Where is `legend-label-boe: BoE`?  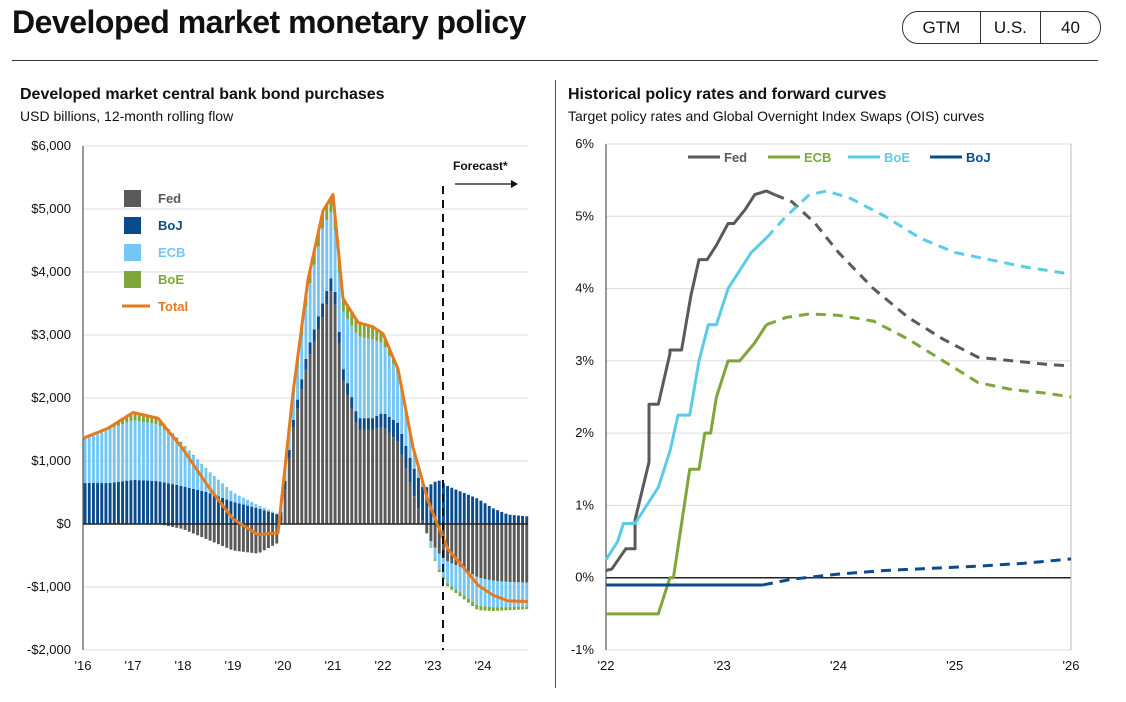
legend-label-boe: BoE is located at coordinates (171, 279).